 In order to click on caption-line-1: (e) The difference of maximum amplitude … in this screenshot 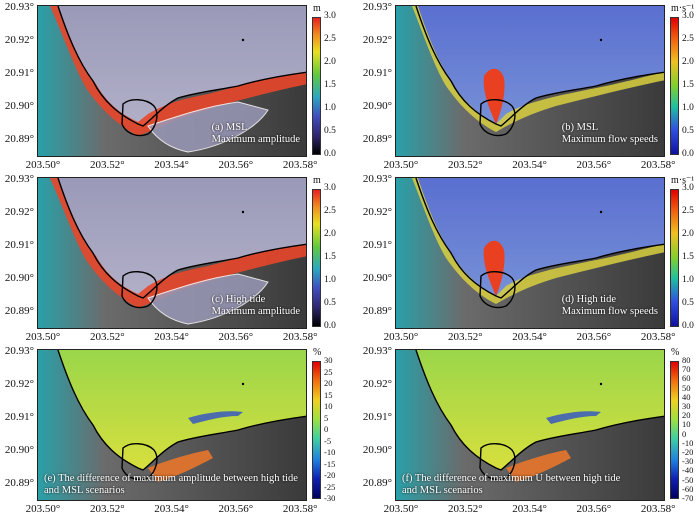, I will do `click(171, 478)`.